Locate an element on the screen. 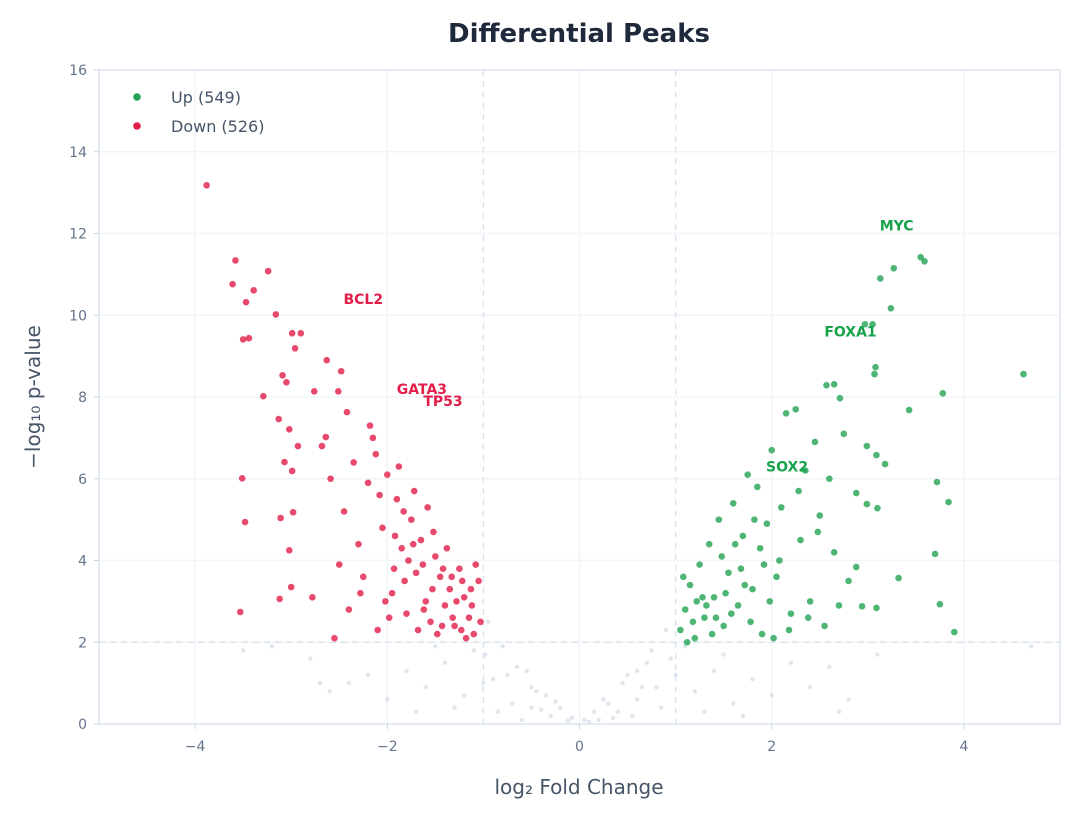 This screenshot has height=819, width=1080. y-axis-label: −log₁₀ p-value is located at coordinates (33, 397).